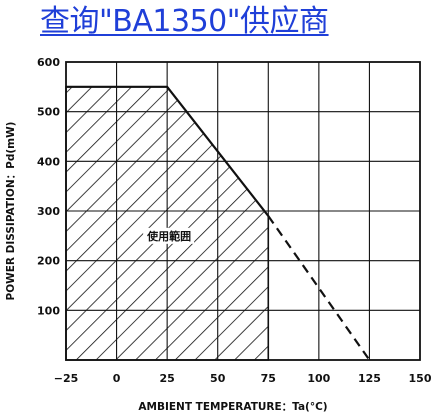 Image resolution: width=436 pixels, height=418 pixels. Describe the element at coordinates (369, 378) in the screenshot. I see `x-tick-label-6: 125` at that location.